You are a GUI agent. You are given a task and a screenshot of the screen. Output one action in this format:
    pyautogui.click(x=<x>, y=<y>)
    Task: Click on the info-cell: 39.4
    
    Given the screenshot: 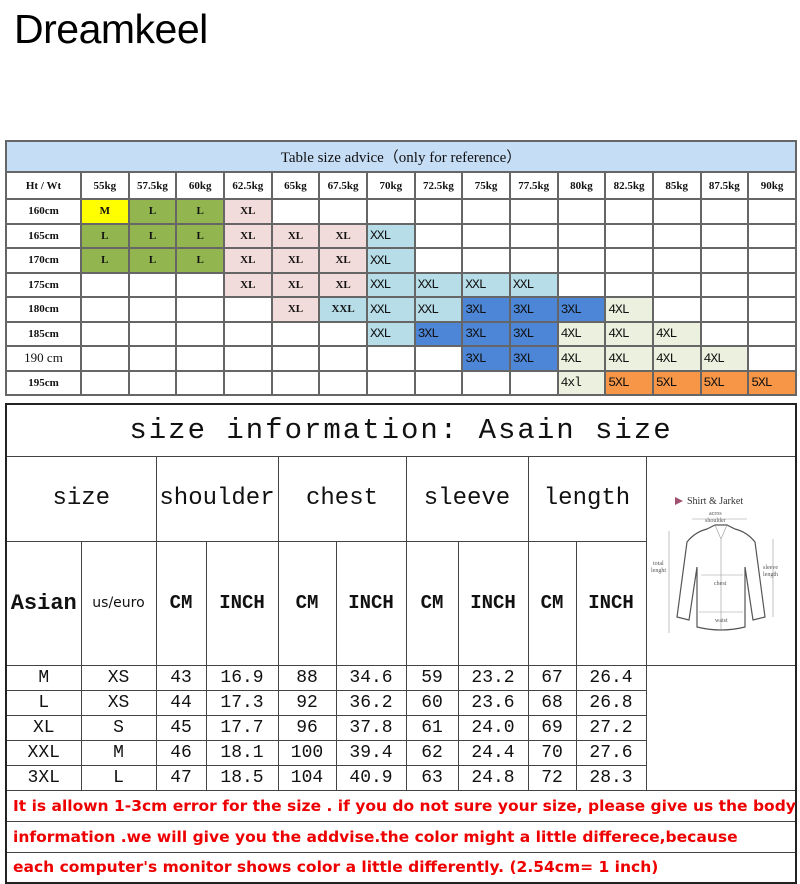 What is the action you would take?
    pyautogui.click(x=371, y=752)
    